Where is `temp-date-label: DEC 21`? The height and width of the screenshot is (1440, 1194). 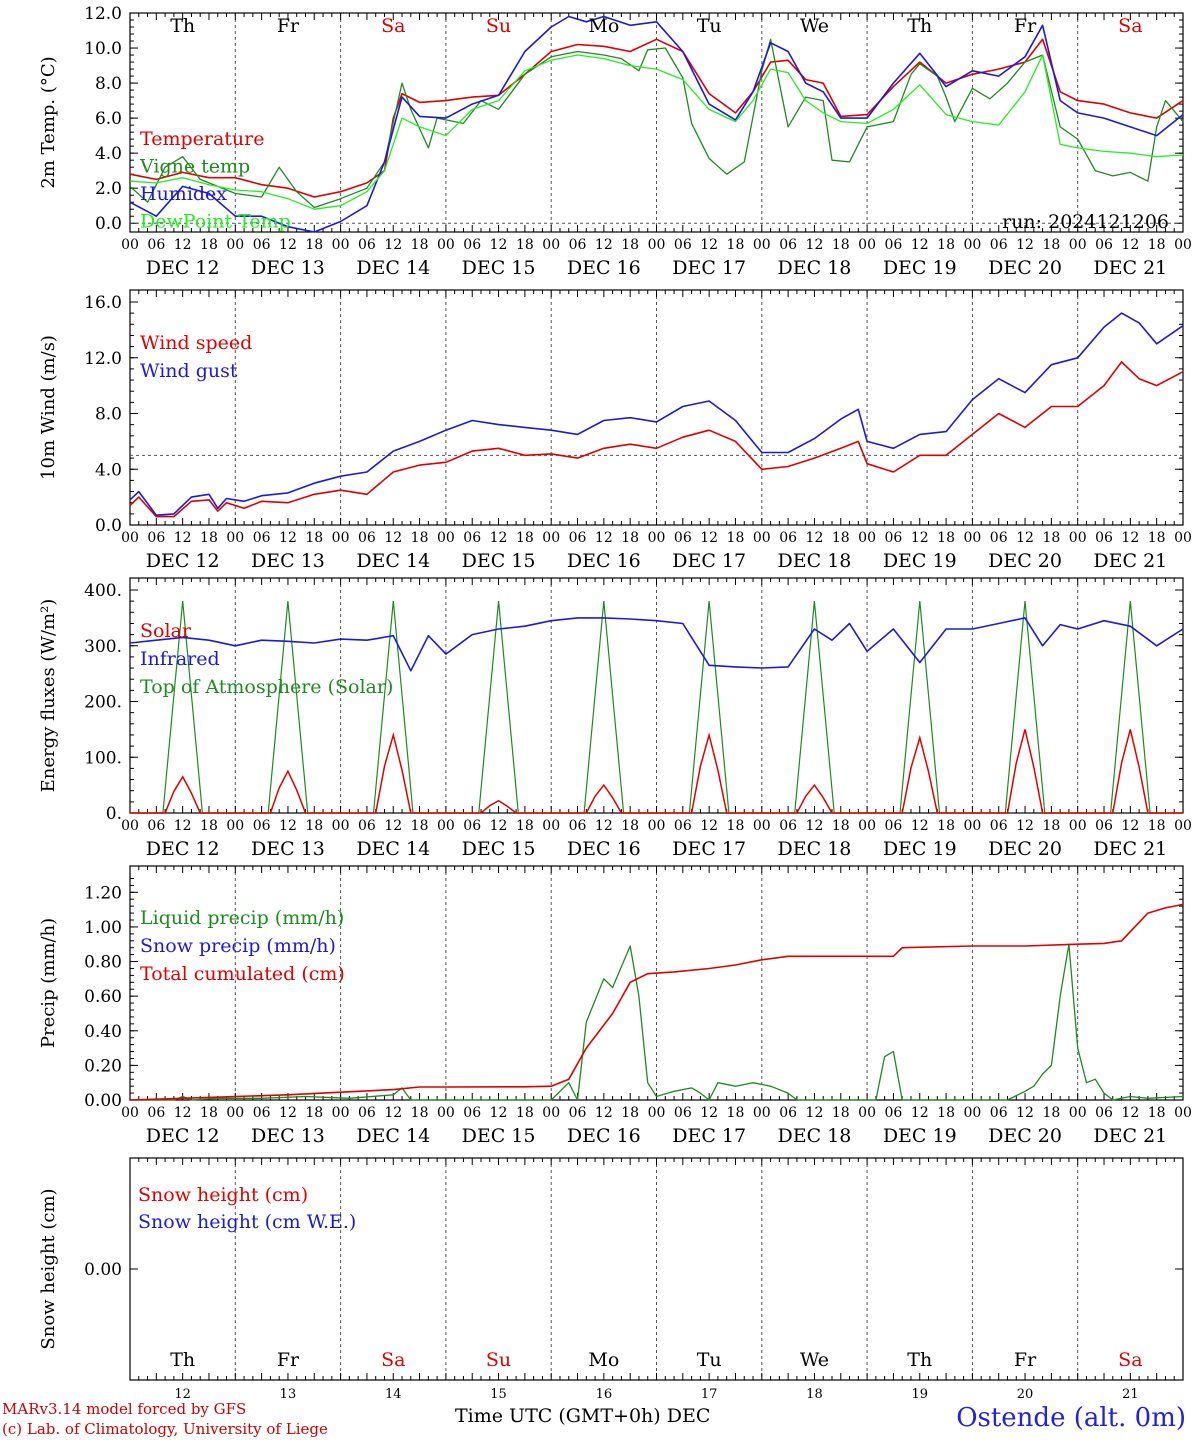 temp-date-label: DEC 21 is located at coordinates (1130, 268).